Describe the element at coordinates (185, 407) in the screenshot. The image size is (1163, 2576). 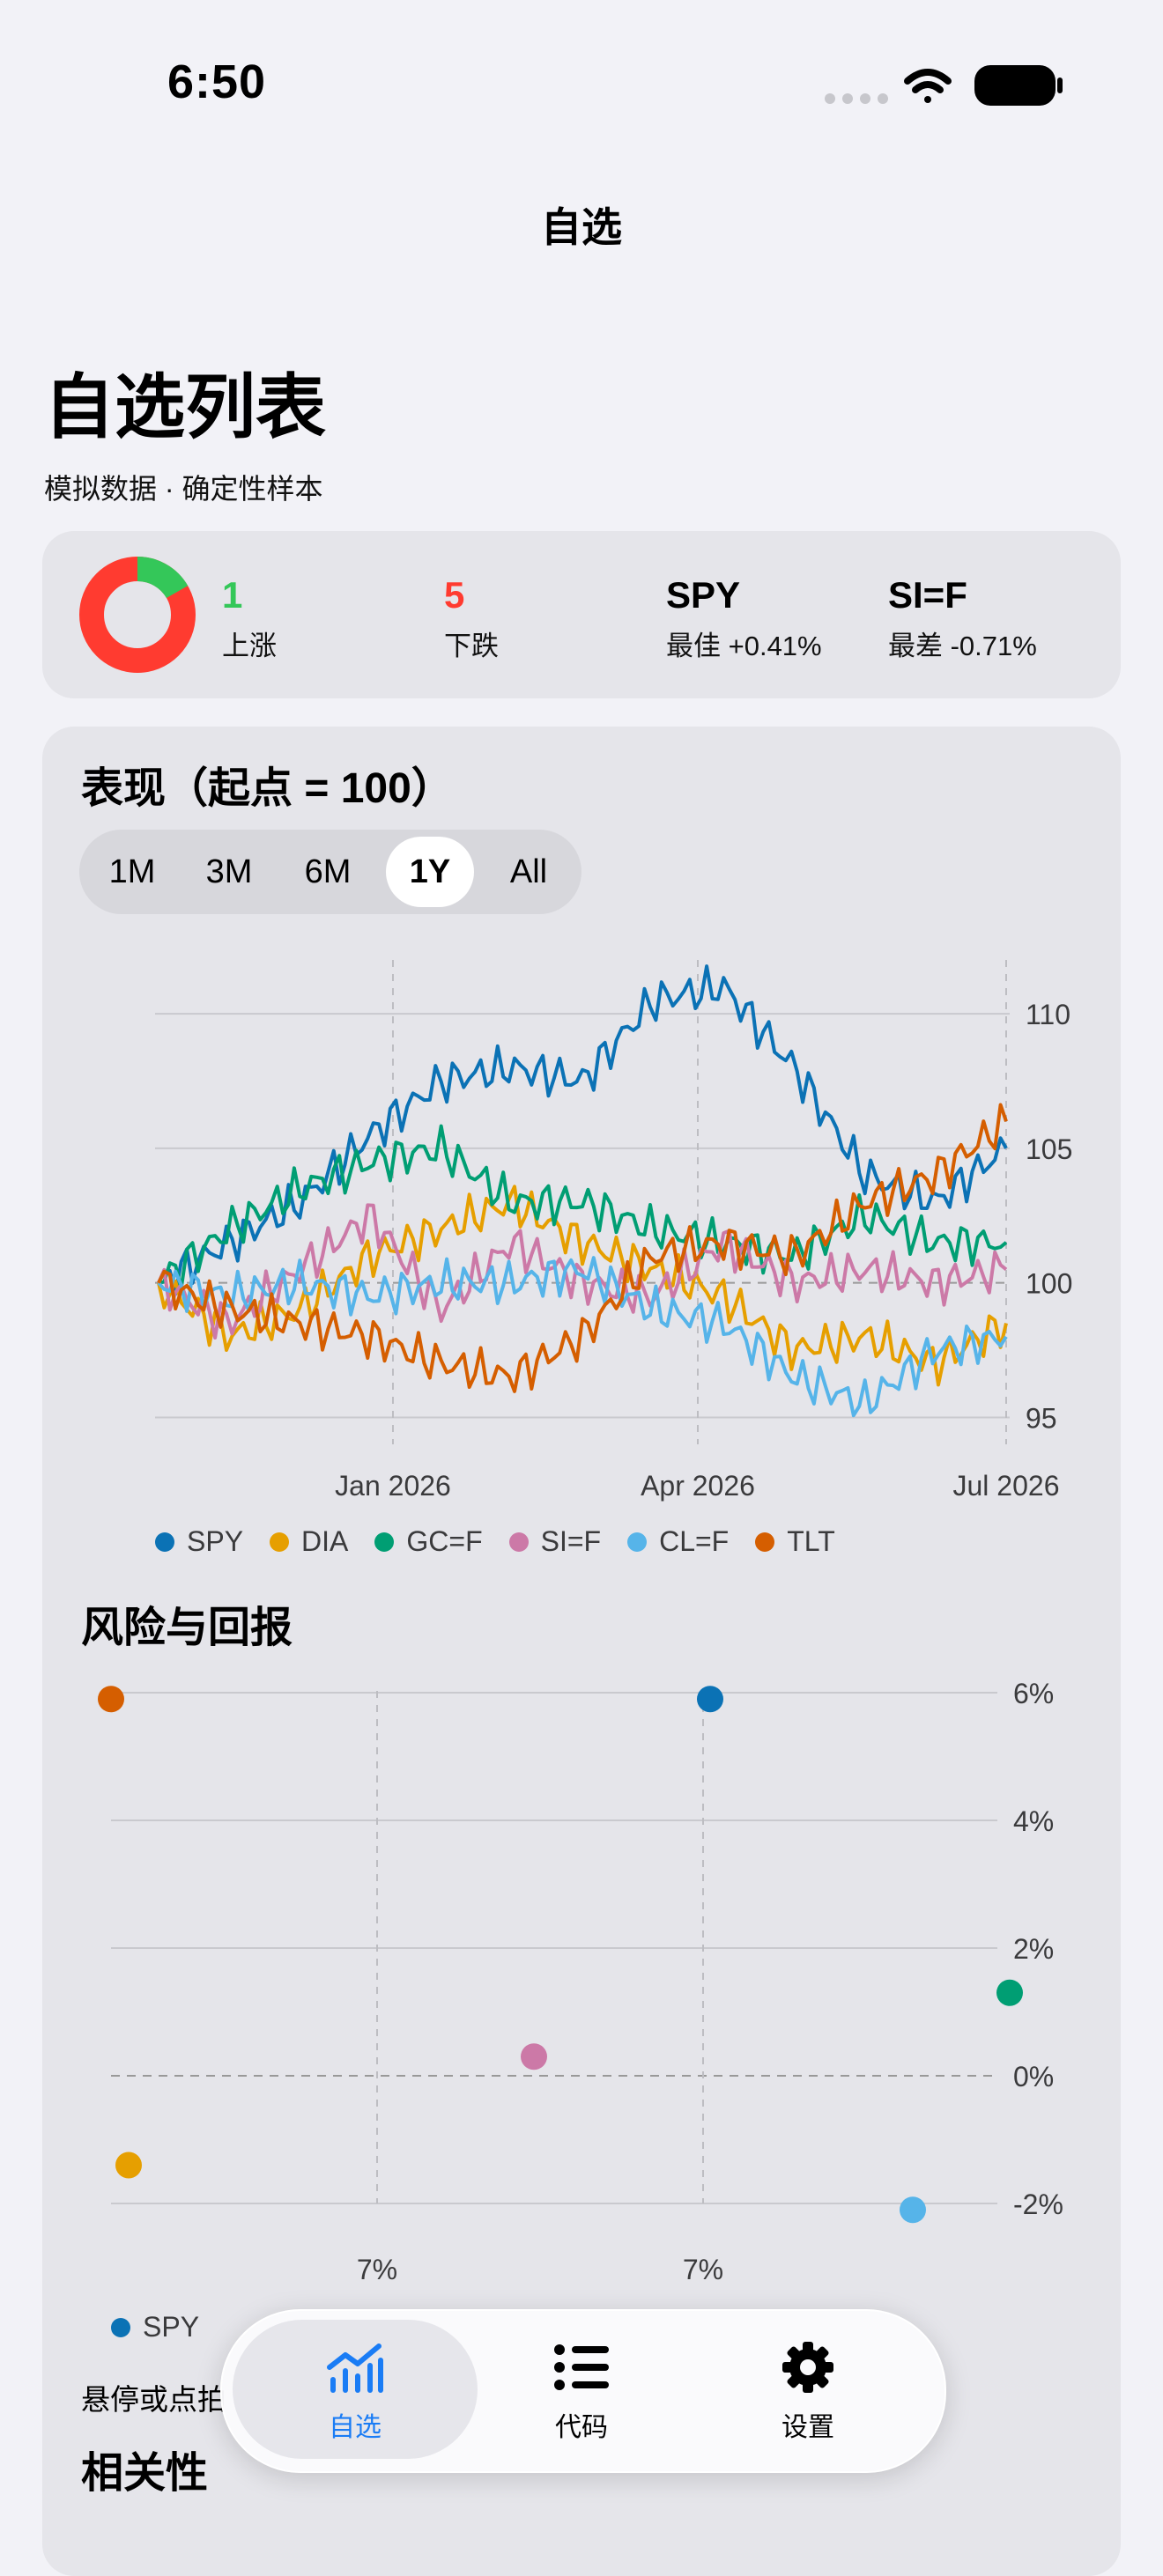
I see `page-title: 自选列表` at that location.